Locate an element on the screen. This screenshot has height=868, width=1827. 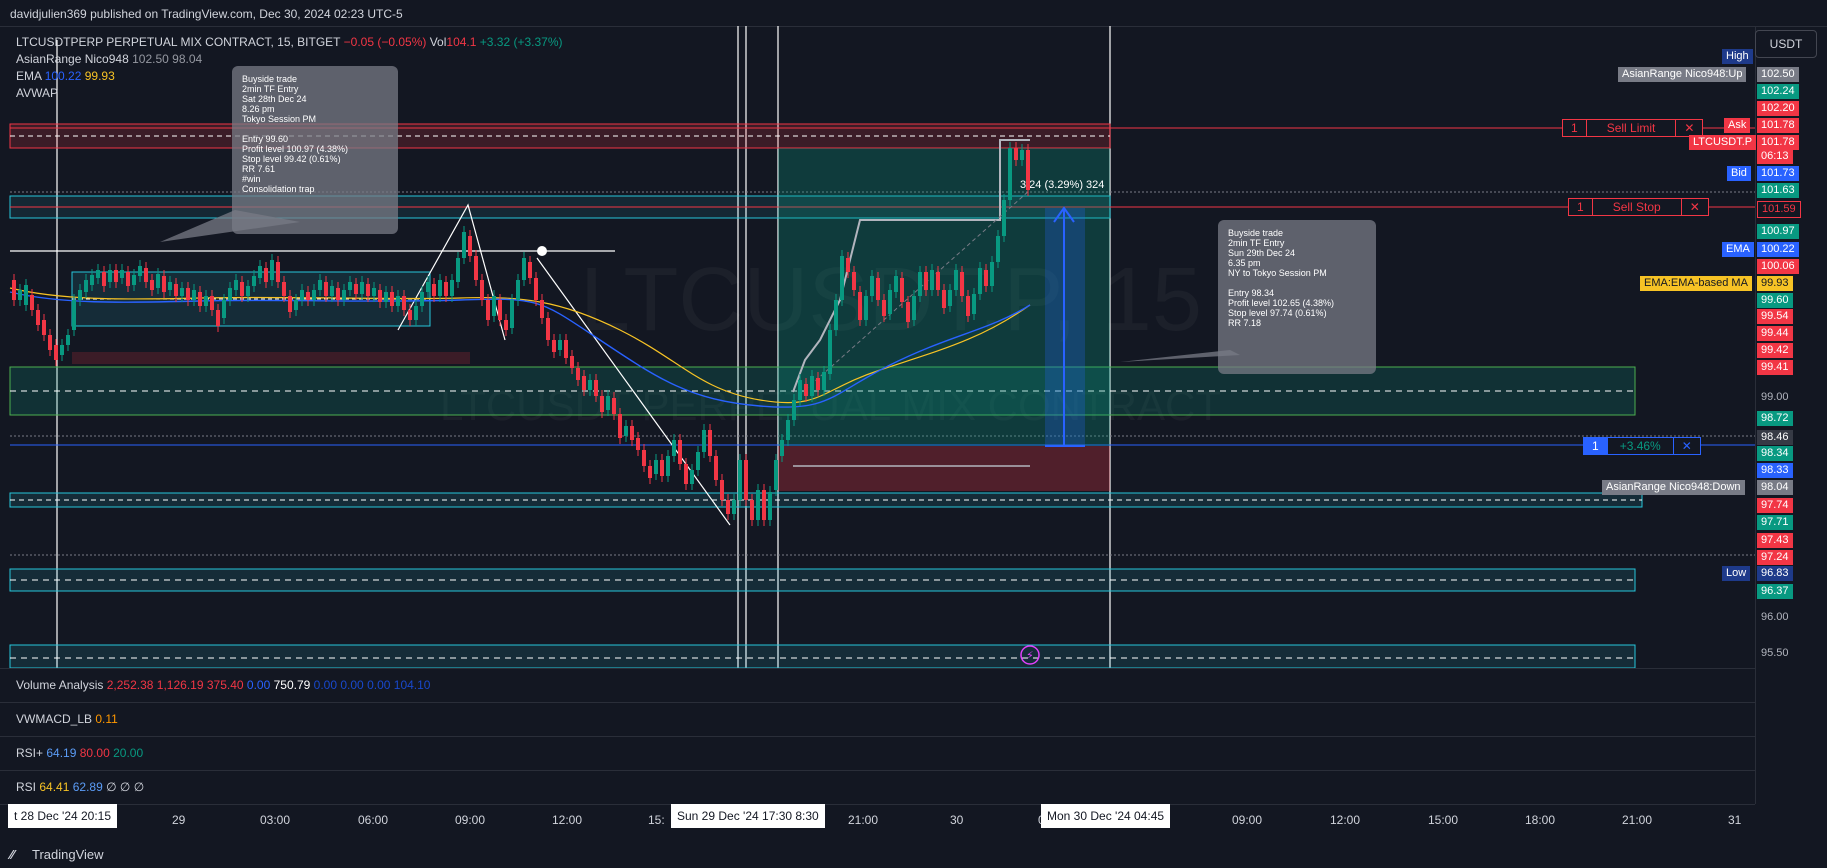
price-label: 99.42 is located at coordinates (1775, 350).